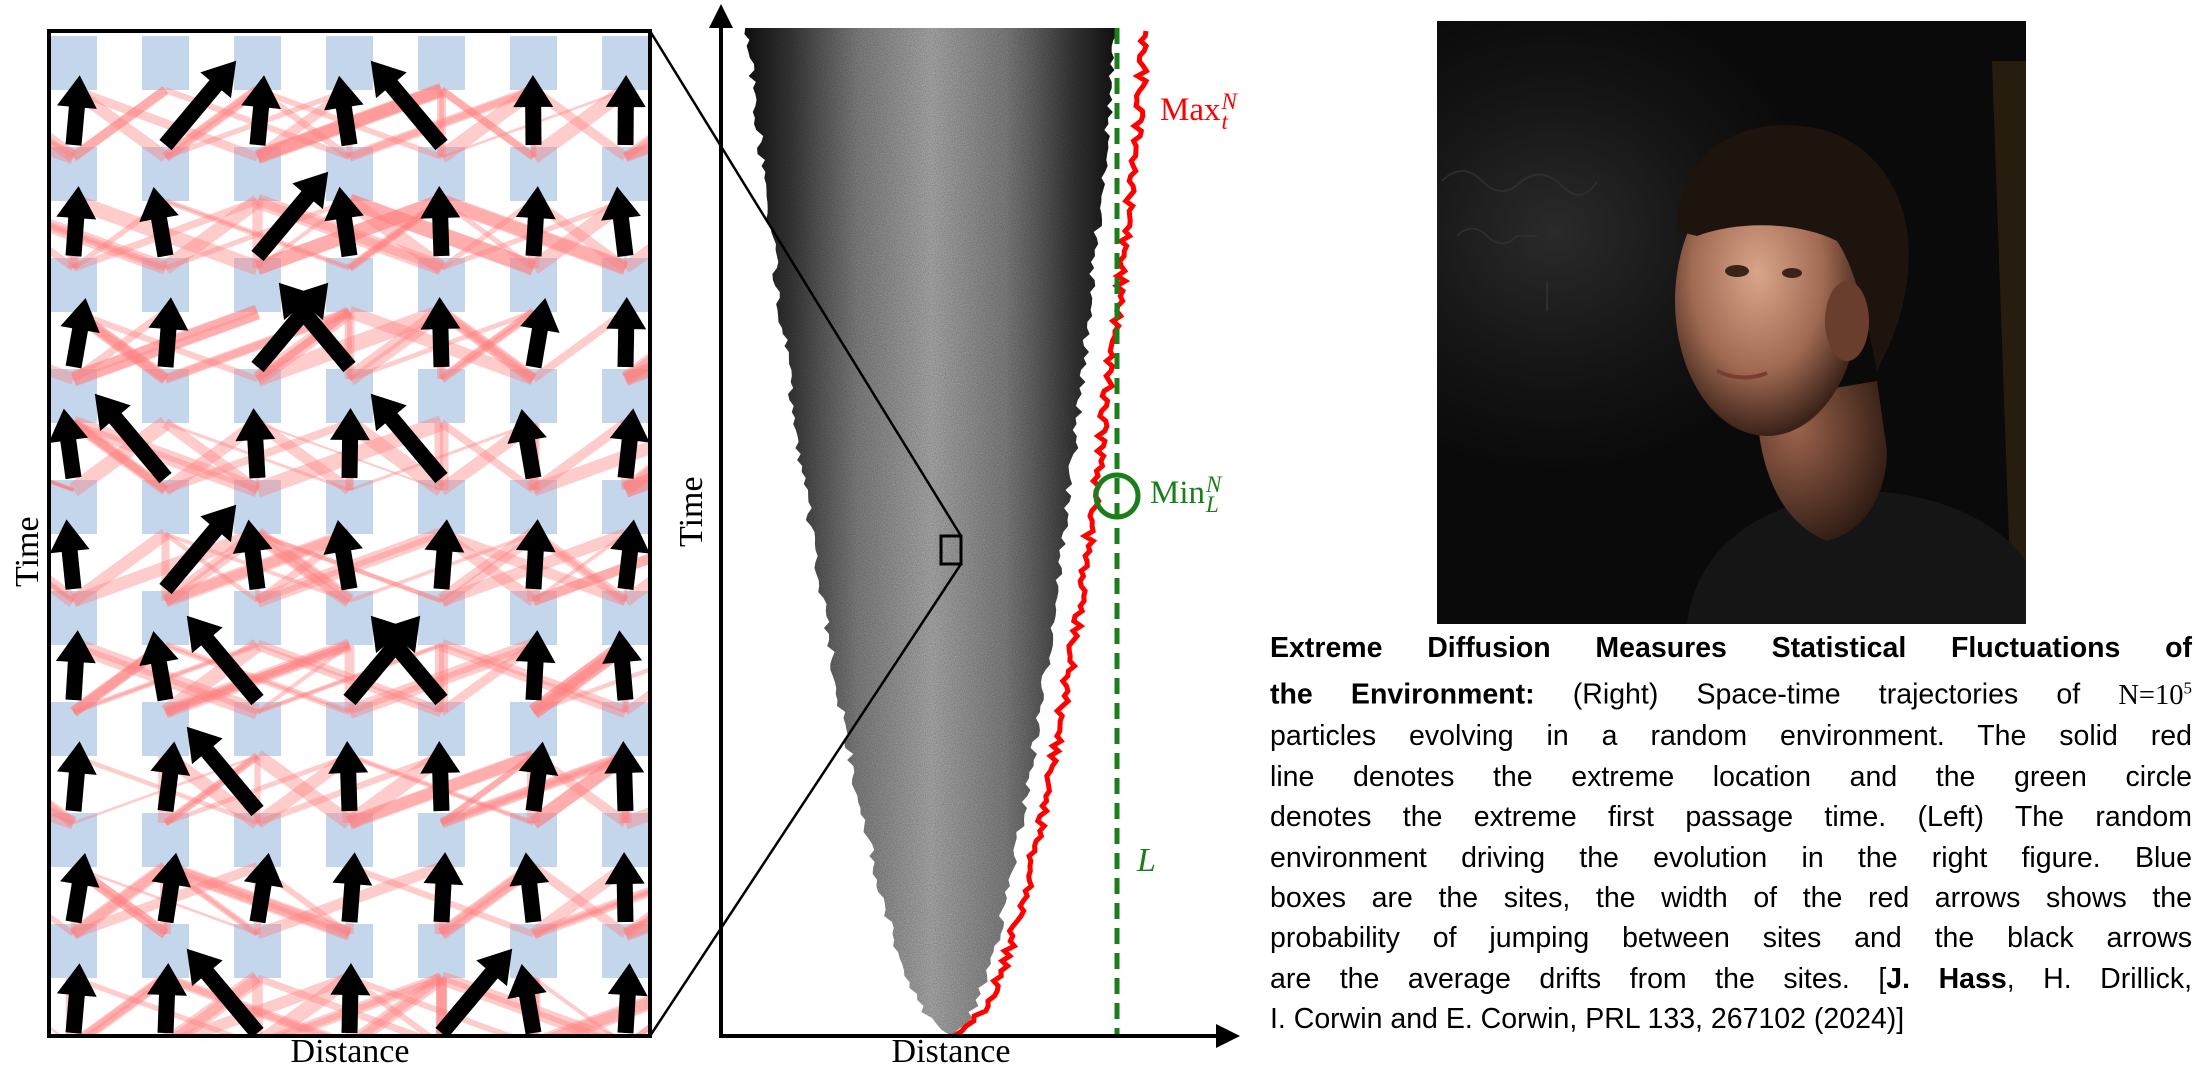  I want to click on min-label-base: Min, so click(1178, 493).